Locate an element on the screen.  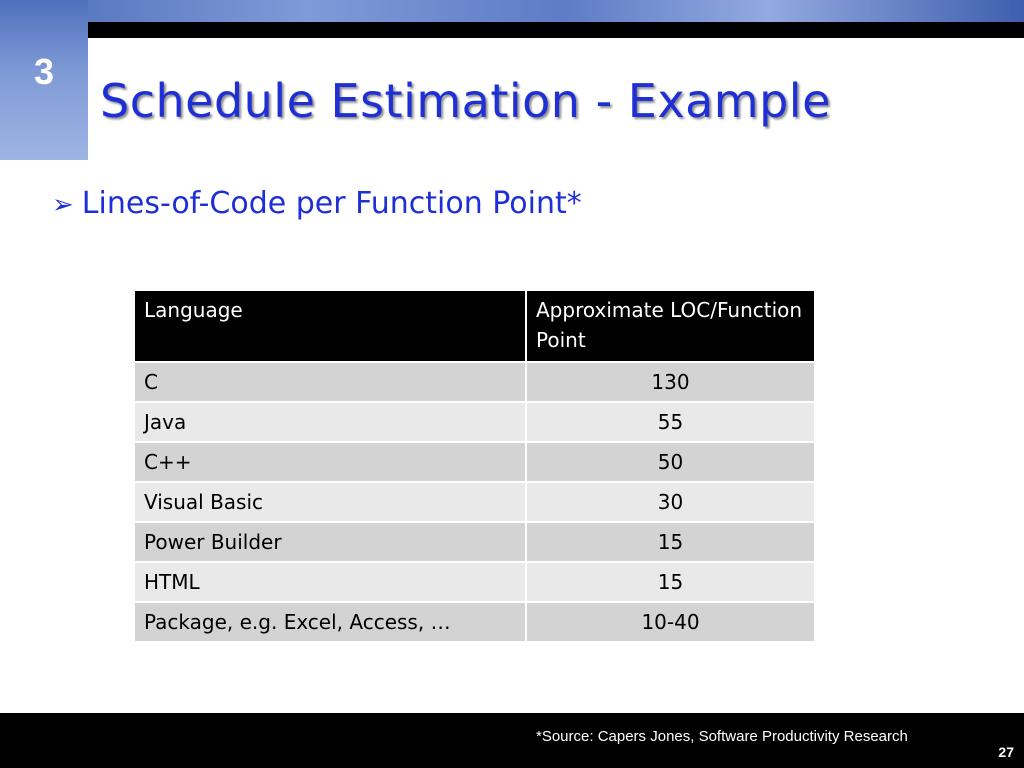
cell-language: Java is located at coordinates (330, 422).